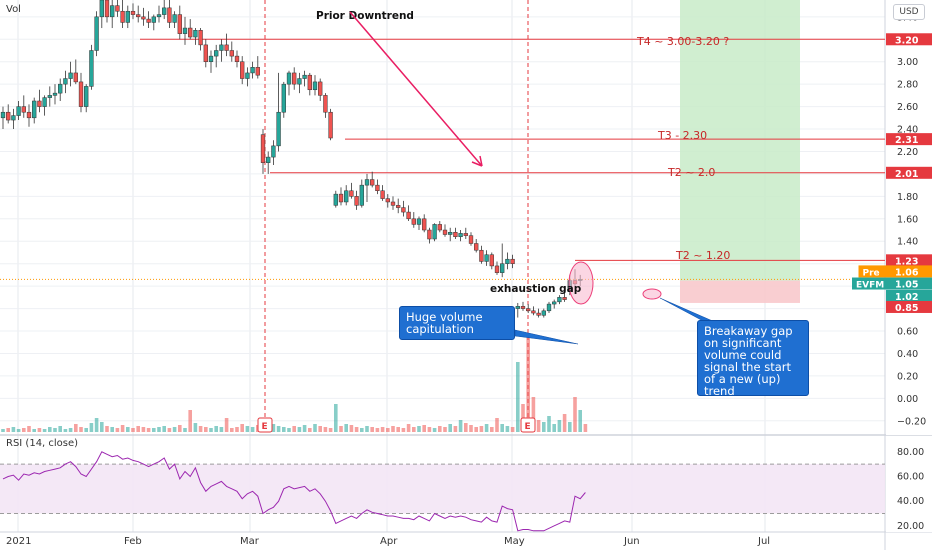 Image resolution: width=932 pixels, height=554 pixels. I want to click on price-tick-label: 0.60, so click(907, 332).